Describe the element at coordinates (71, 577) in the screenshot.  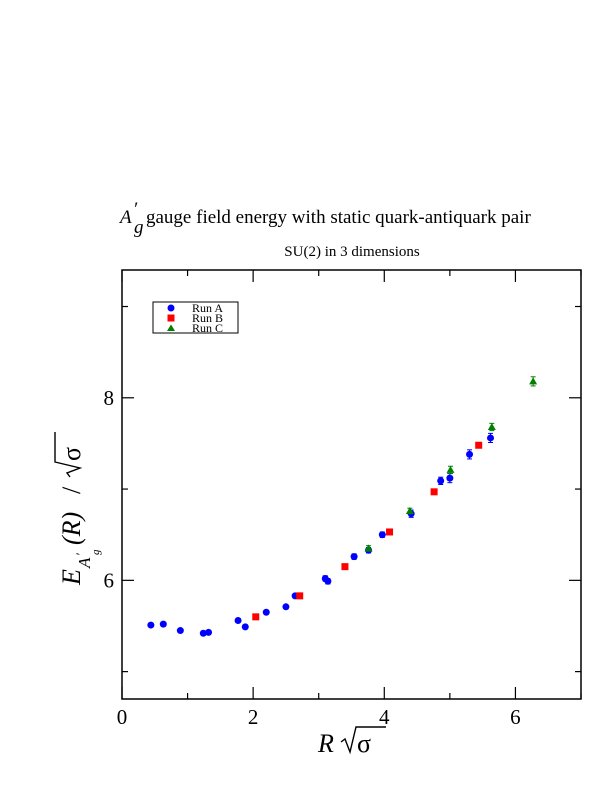
I see `y-axis-label-var: E` at that location.